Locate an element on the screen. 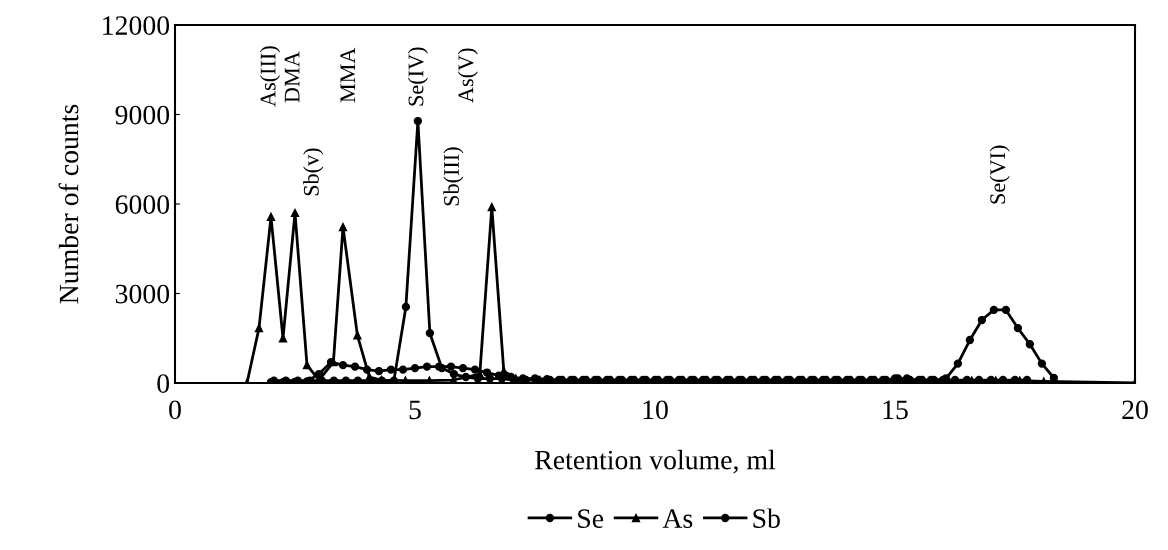  y-tick-label: 6000 is located at coordinates (142, 204).